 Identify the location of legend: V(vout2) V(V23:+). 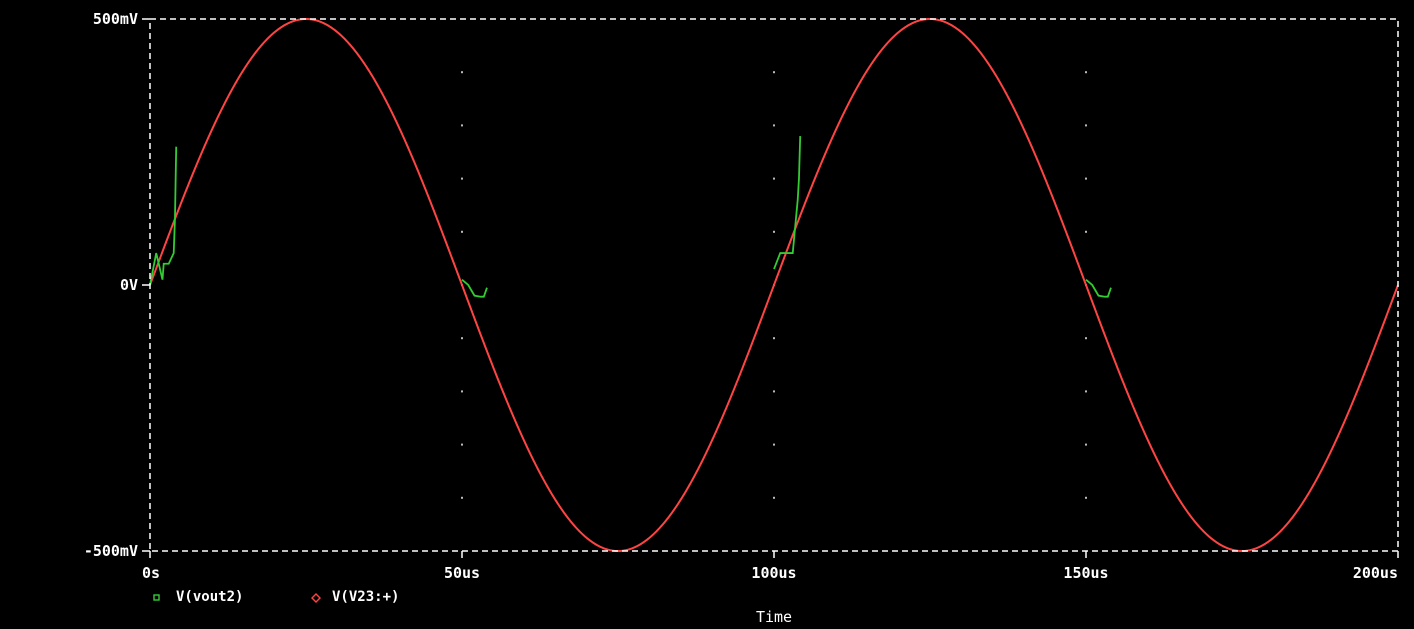
(276, 597).